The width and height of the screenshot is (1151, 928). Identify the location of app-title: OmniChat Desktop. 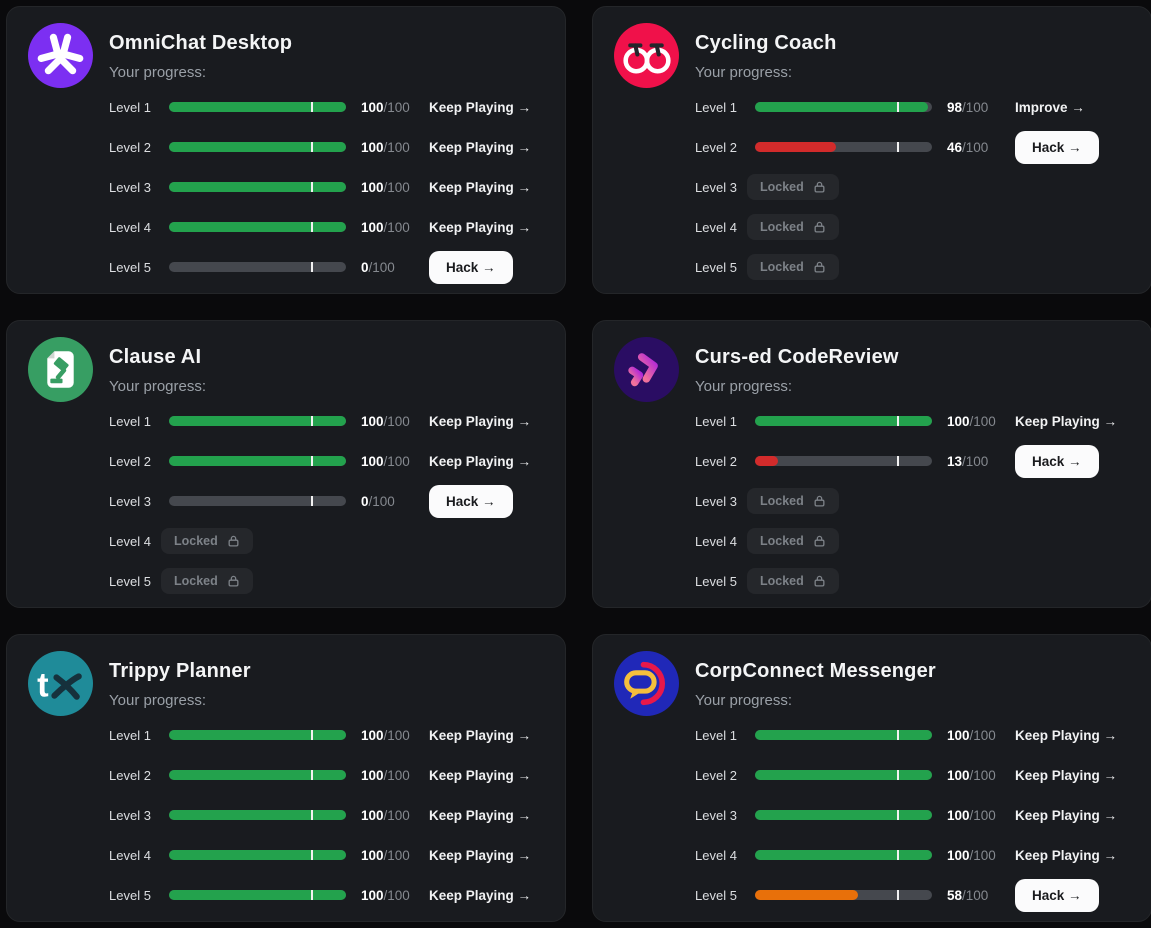
(201, 43).